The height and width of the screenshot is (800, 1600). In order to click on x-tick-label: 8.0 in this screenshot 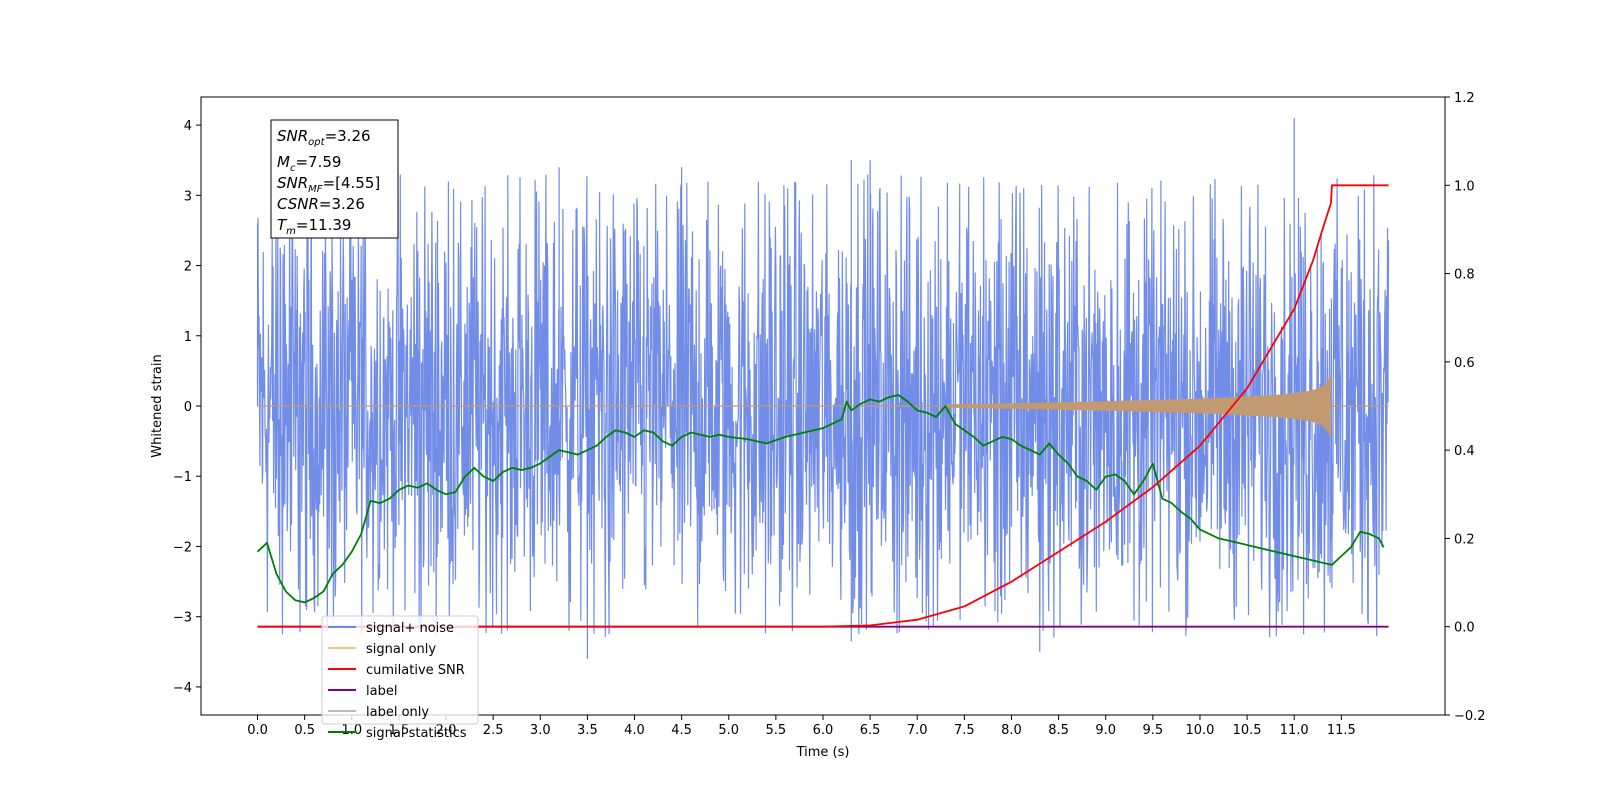, I will do `click(1011, 730)`.